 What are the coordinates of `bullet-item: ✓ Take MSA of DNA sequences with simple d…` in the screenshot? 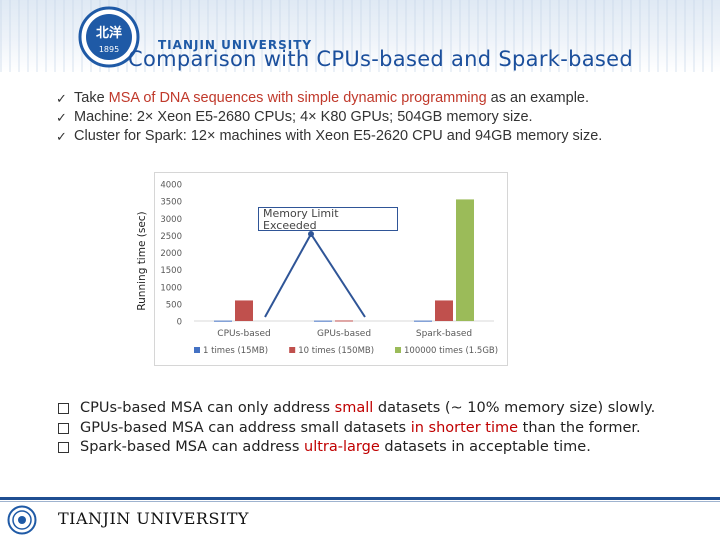 It's located at (329, 98).